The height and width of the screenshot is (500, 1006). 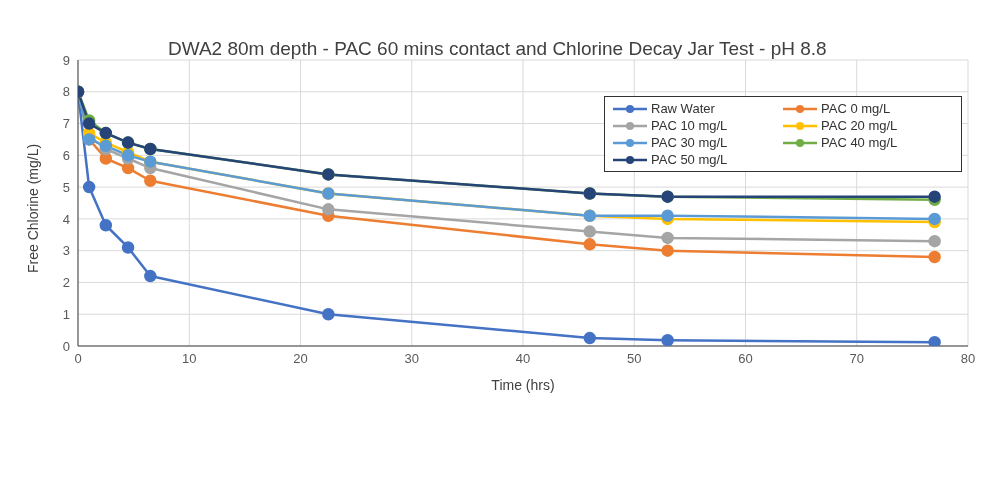 I want to click on legend-label: PAC 50 mg/L, so click(x=689, y=159).